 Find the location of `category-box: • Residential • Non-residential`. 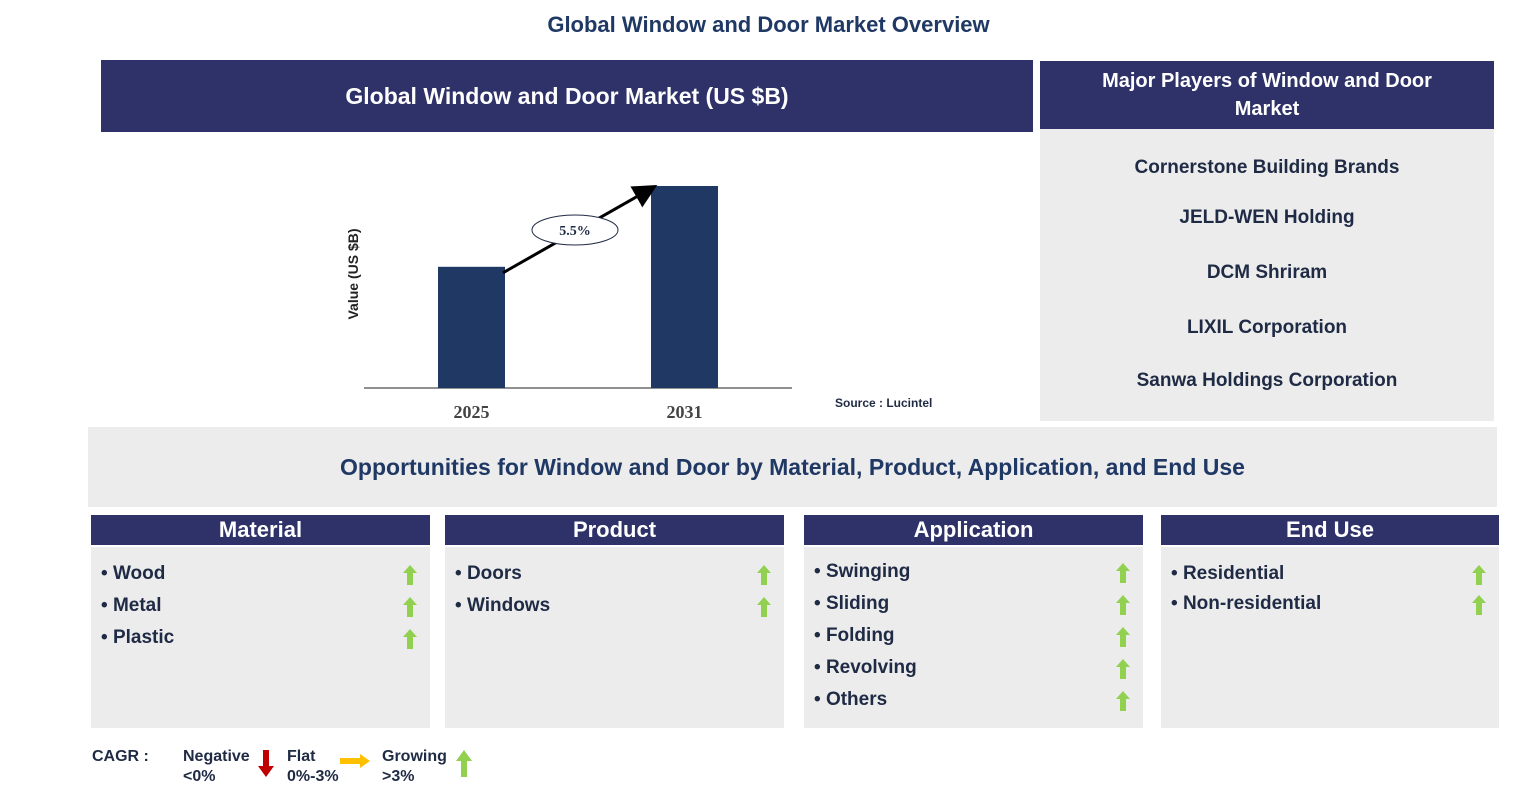

category-box: • Residential • Non-residential is located at coordinates (1330, 637).